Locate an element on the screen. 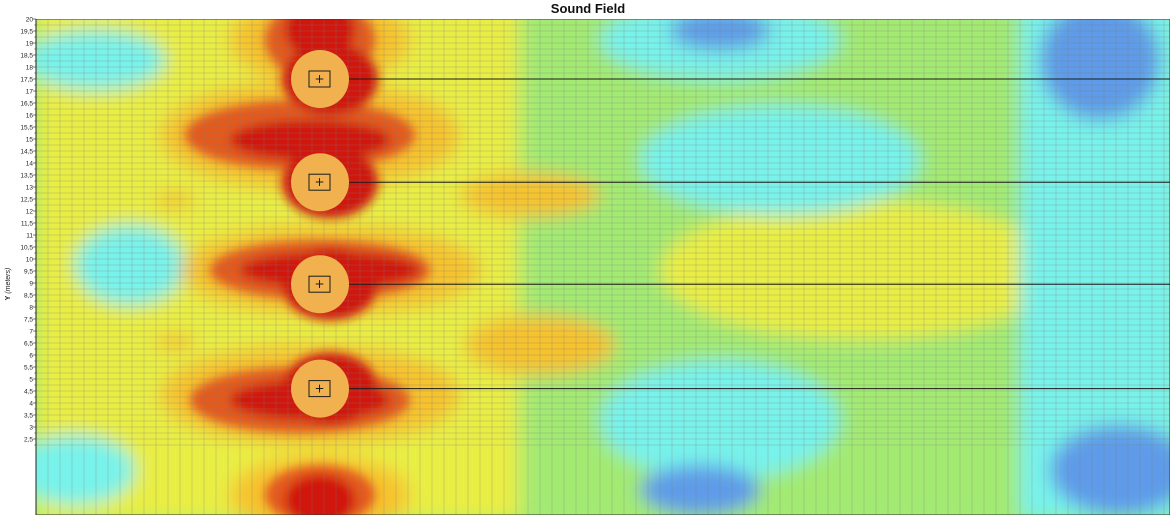 Image resolution: width=1176 pixels, height=515 pixels. y-tick-label: 9 is located at coordinates (31, 283).